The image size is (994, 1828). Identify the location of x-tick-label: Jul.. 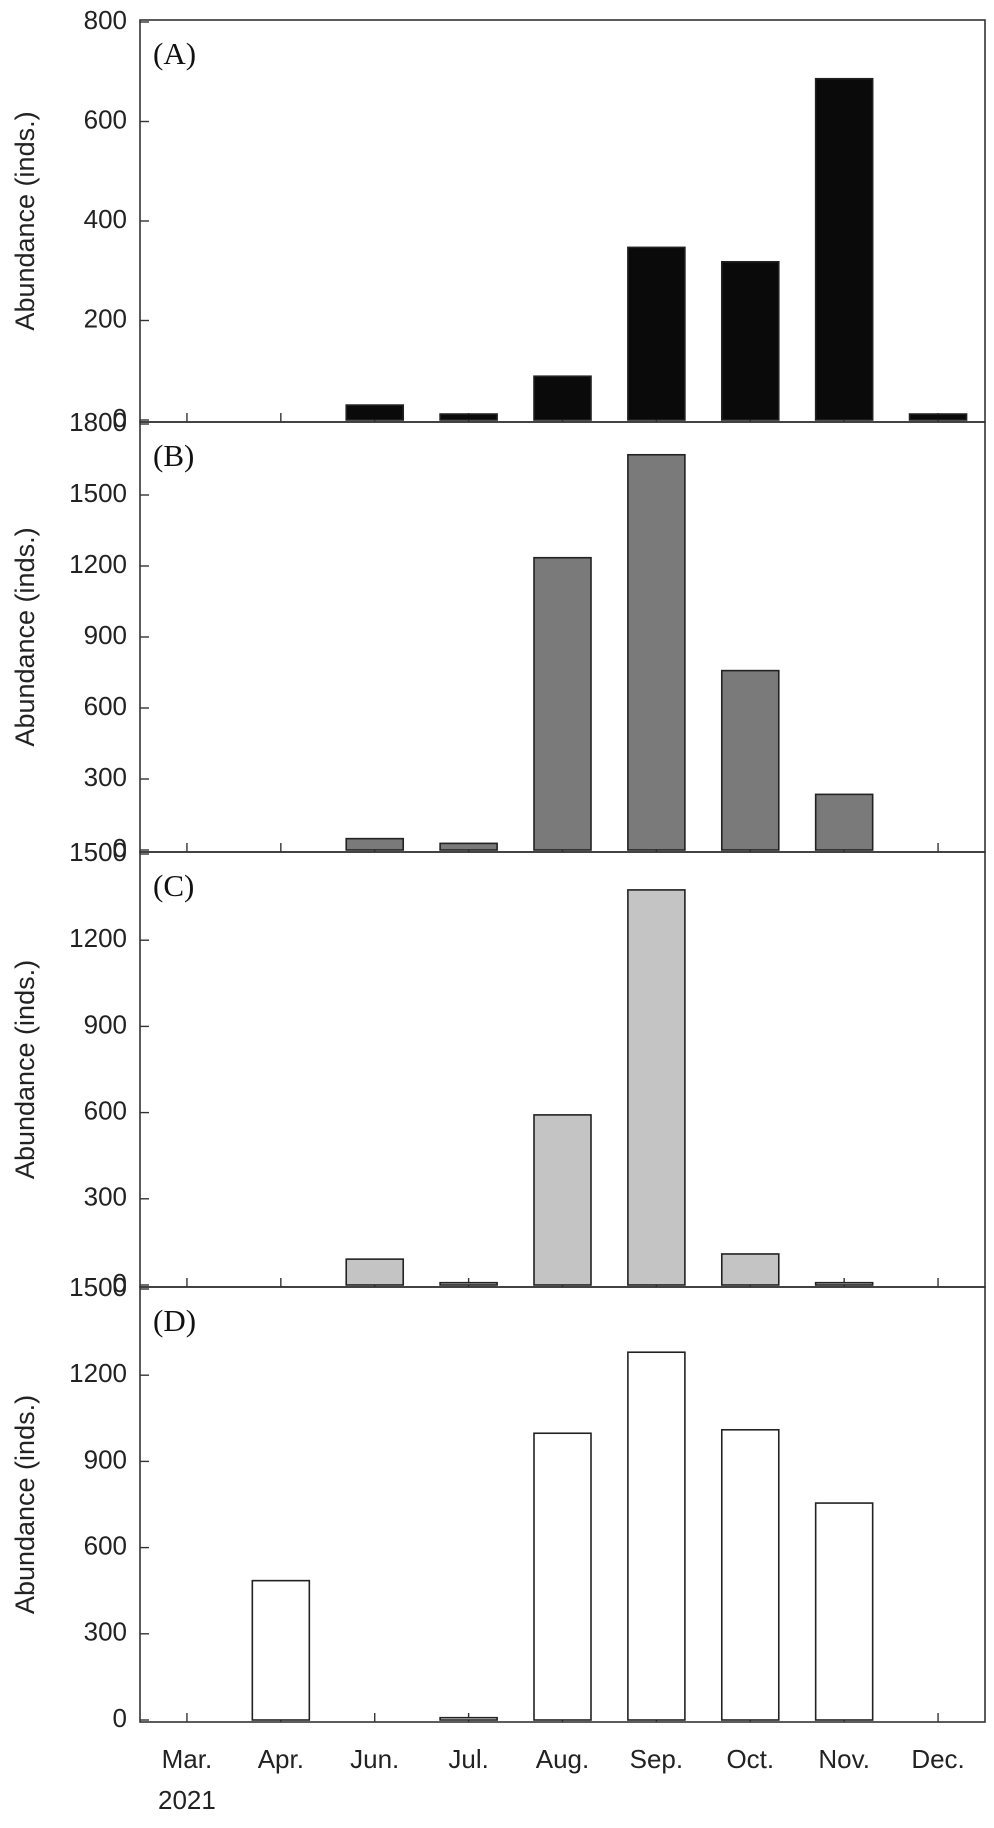
(468, 1759).